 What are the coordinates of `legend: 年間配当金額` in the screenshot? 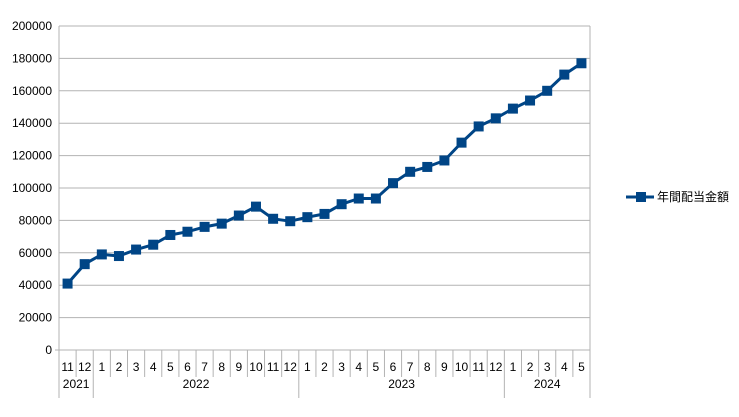 It's located at (677, 196).